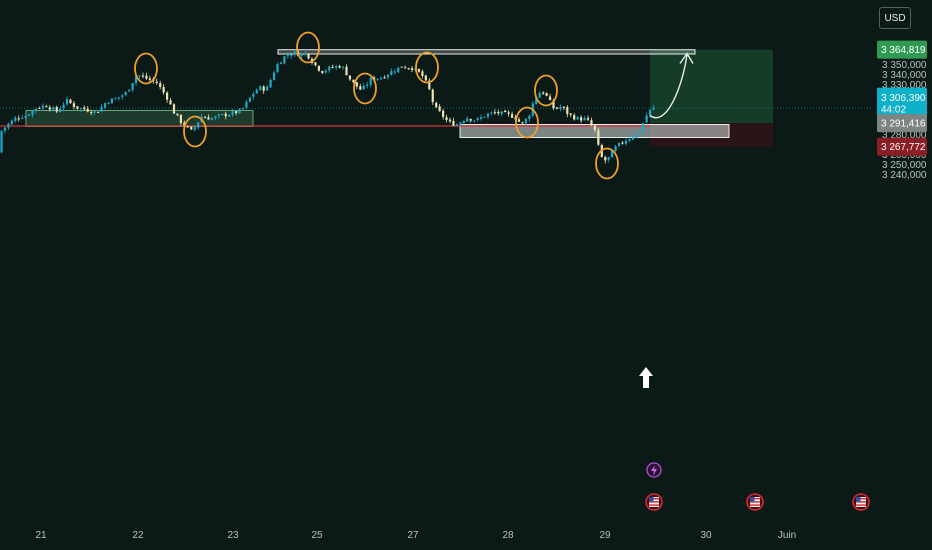  I want to click on target-price-tag-label: 3 364,819, so click(903, 50).